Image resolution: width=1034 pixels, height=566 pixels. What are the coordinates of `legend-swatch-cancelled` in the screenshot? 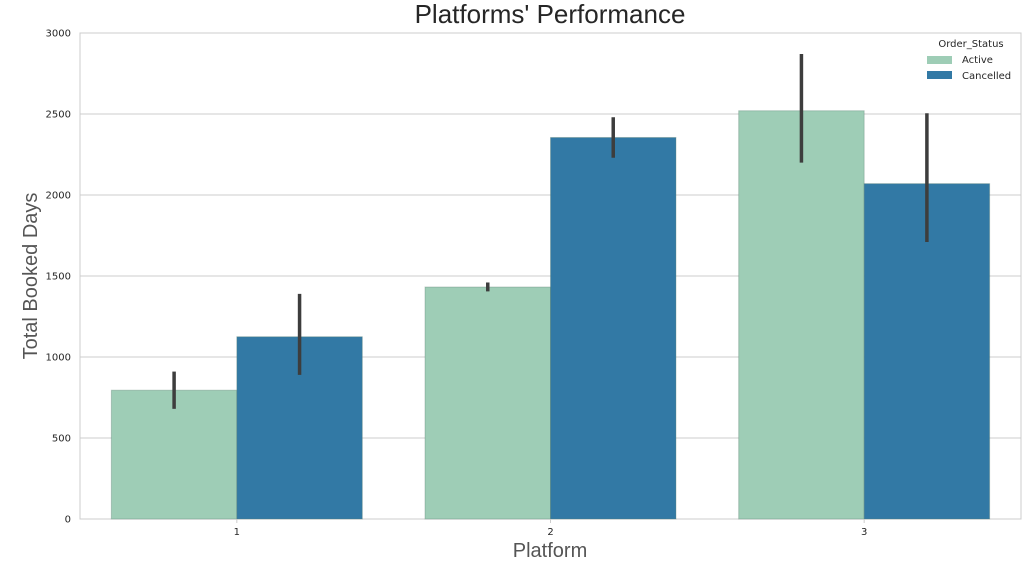 It's located at (939, 75).